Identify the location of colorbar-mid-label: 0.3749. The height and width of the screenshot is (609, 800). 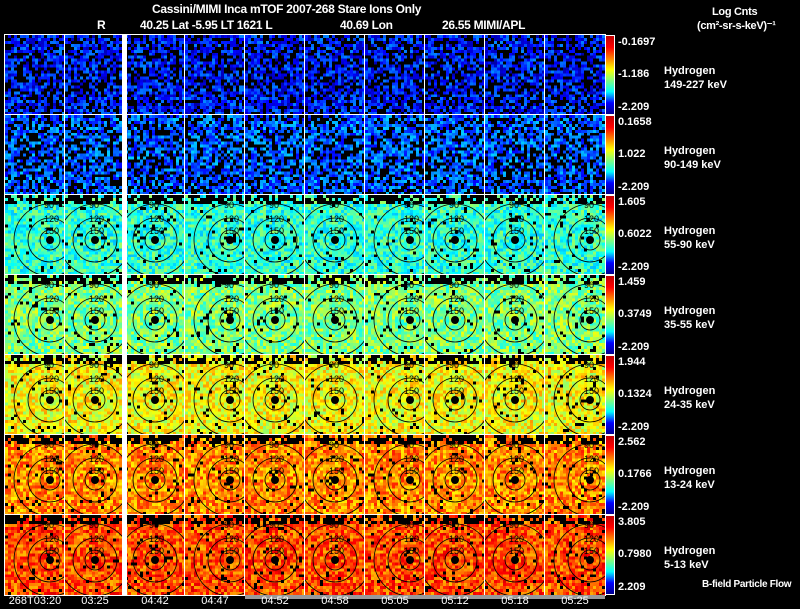
(635, 314).